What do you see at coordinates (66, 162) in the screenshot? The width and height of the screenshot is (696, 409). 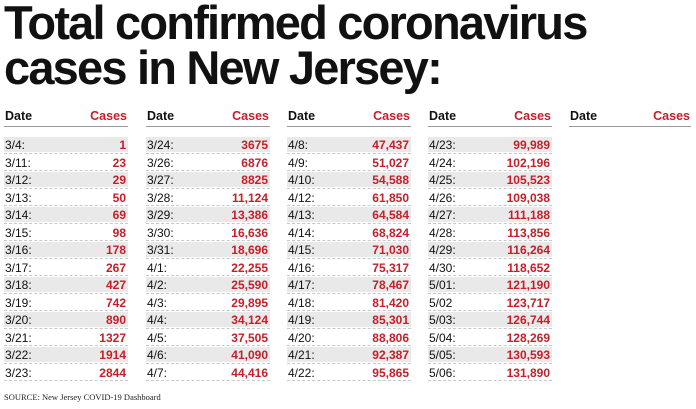 I see `table-row: 3/11: 23` at bounding box center [66, 162].